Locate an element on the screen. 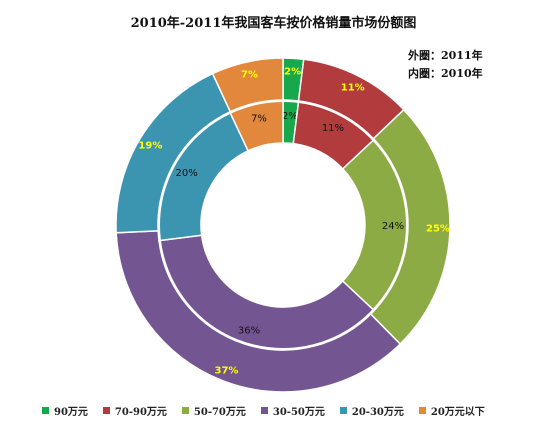  chart-title: 2010年-2011年我国客车按价格销量市场份额图 is located at coordinates (273, 23).